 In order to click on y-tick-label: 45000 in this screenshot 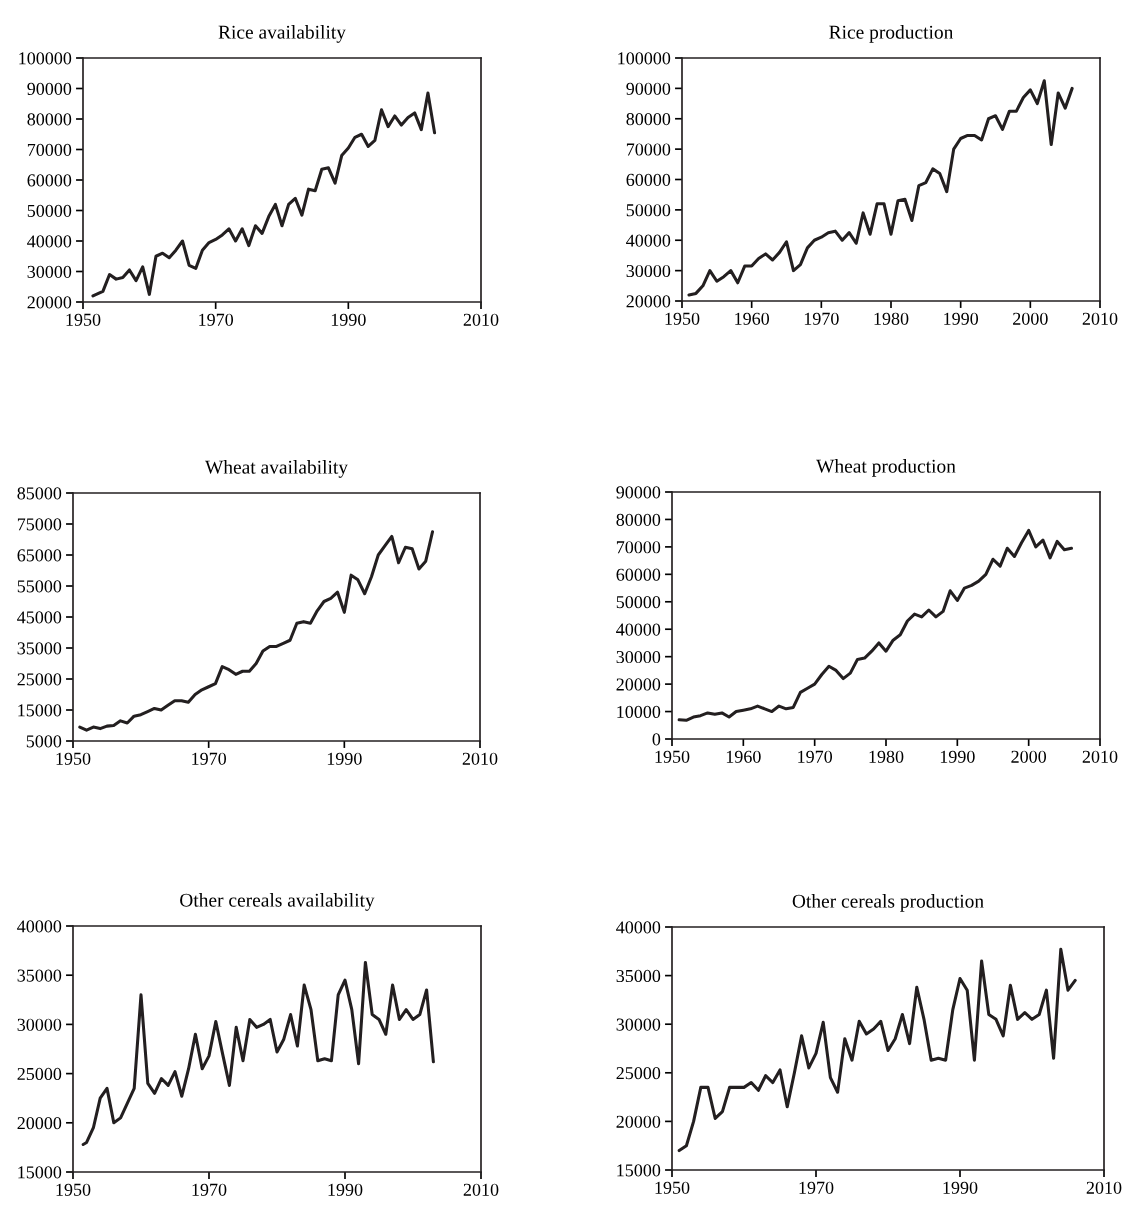, I will do `click(39, 617)`.